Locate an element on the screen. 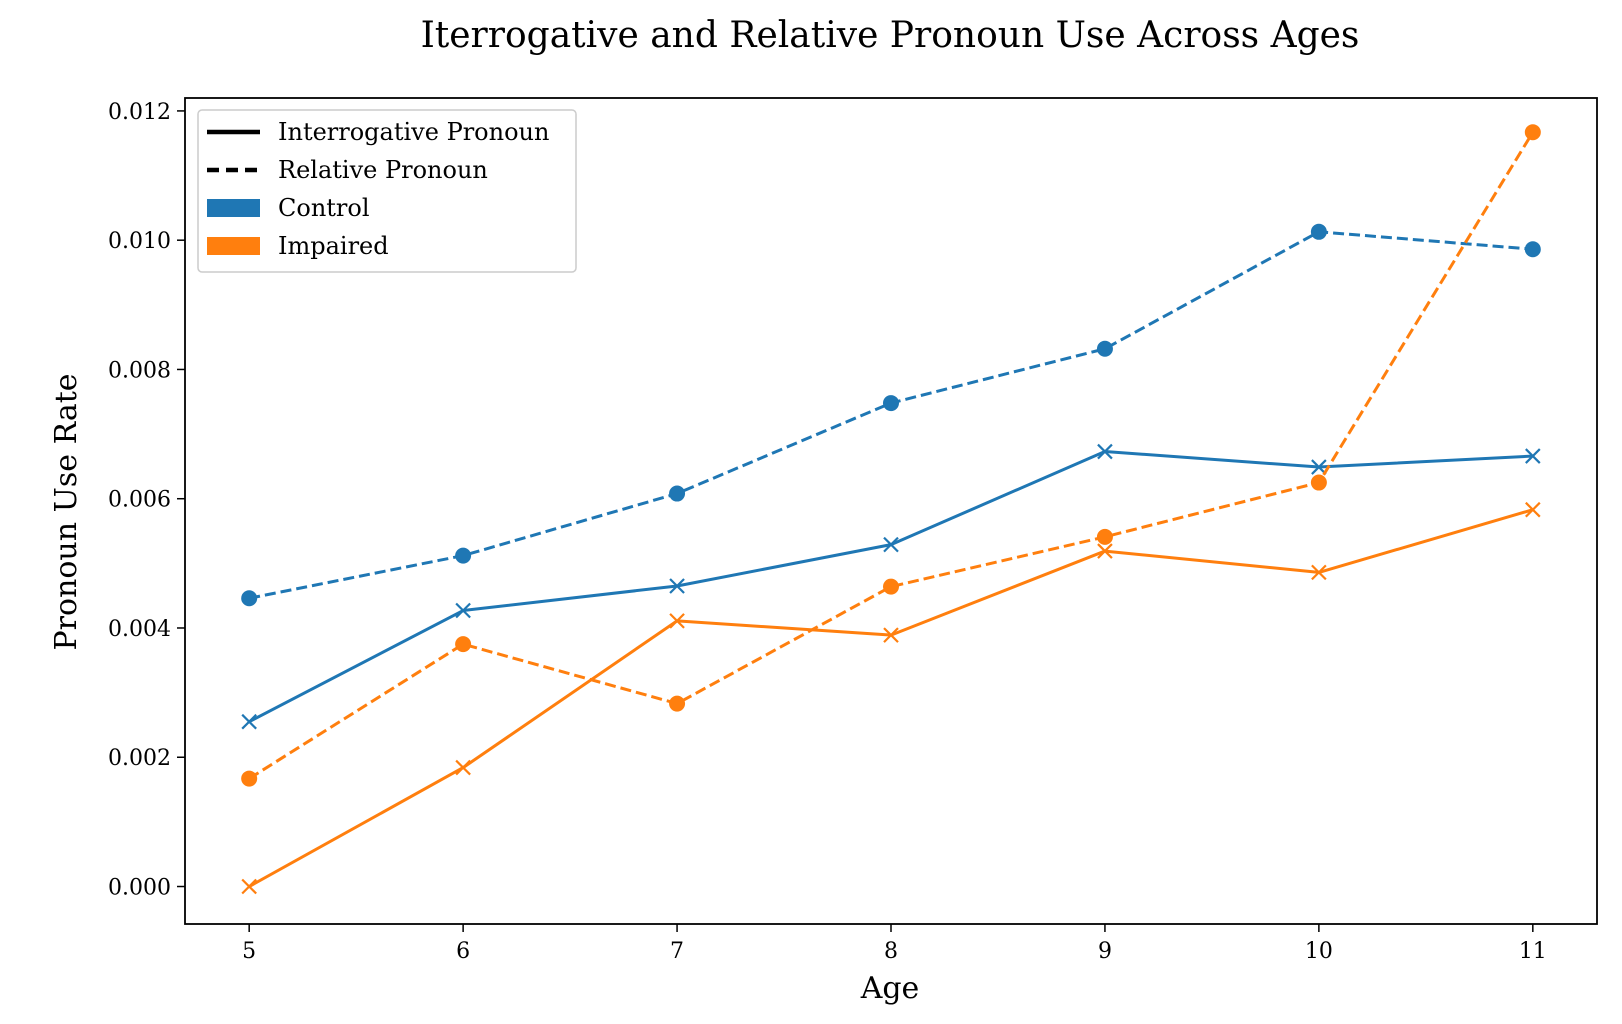  x-tick-label: 6 is located at coordinates (463, 951).